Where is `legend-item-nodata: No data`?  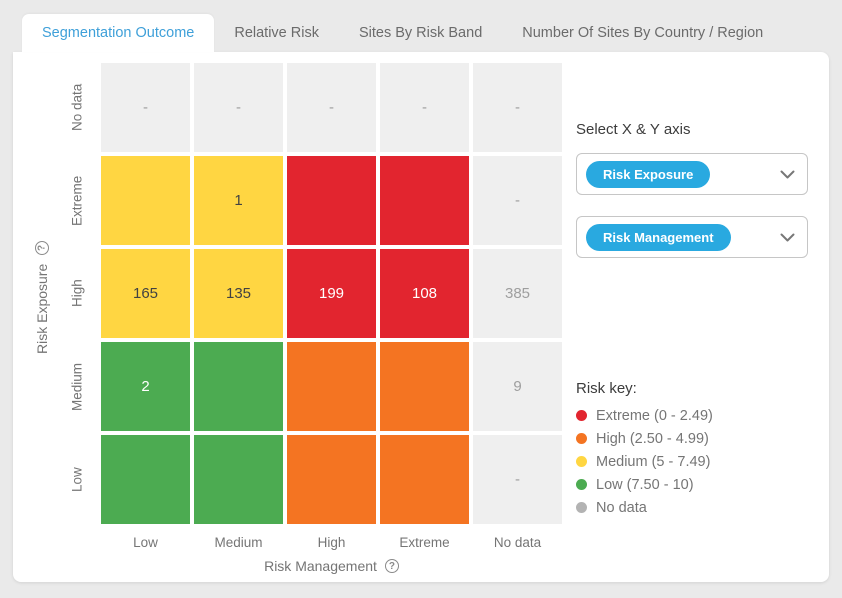
legend-item-nodata: No data is located at coordinates (695, 507).